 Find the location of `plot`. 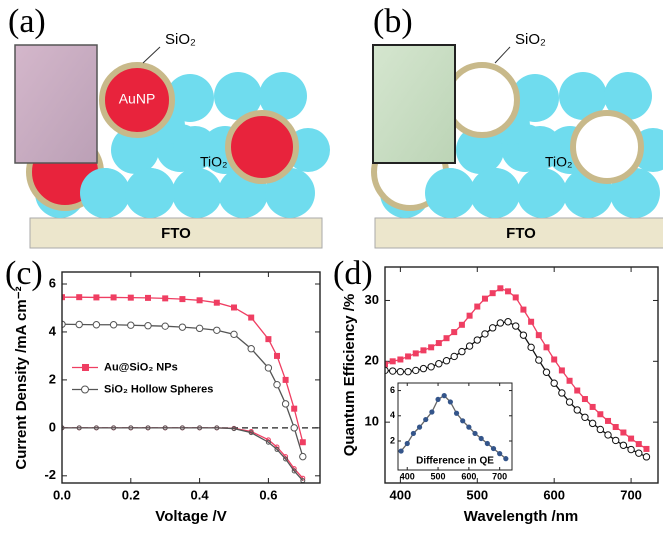

plot is located at coordinates (518, 373).